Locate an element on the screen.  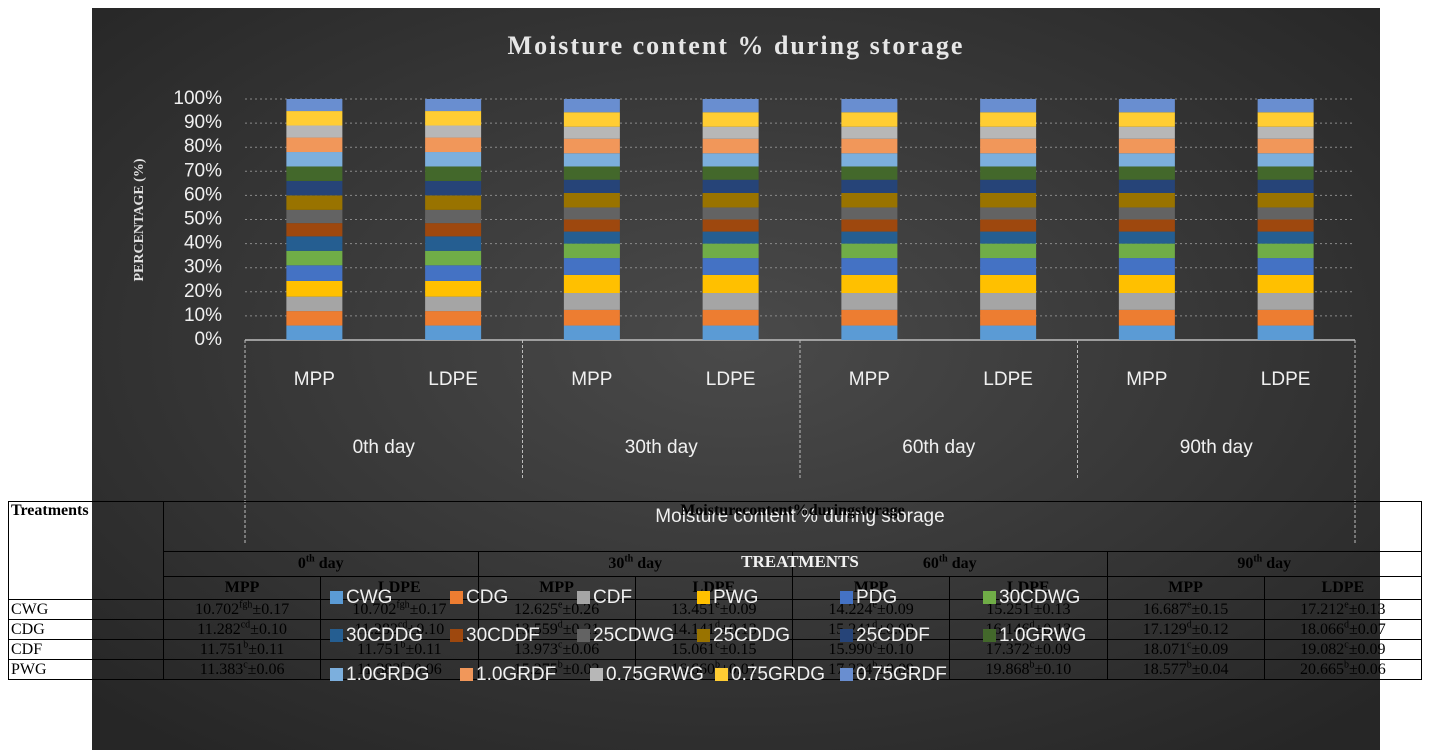
cell-value: 18.066 is located at coordinates (1321, 629).